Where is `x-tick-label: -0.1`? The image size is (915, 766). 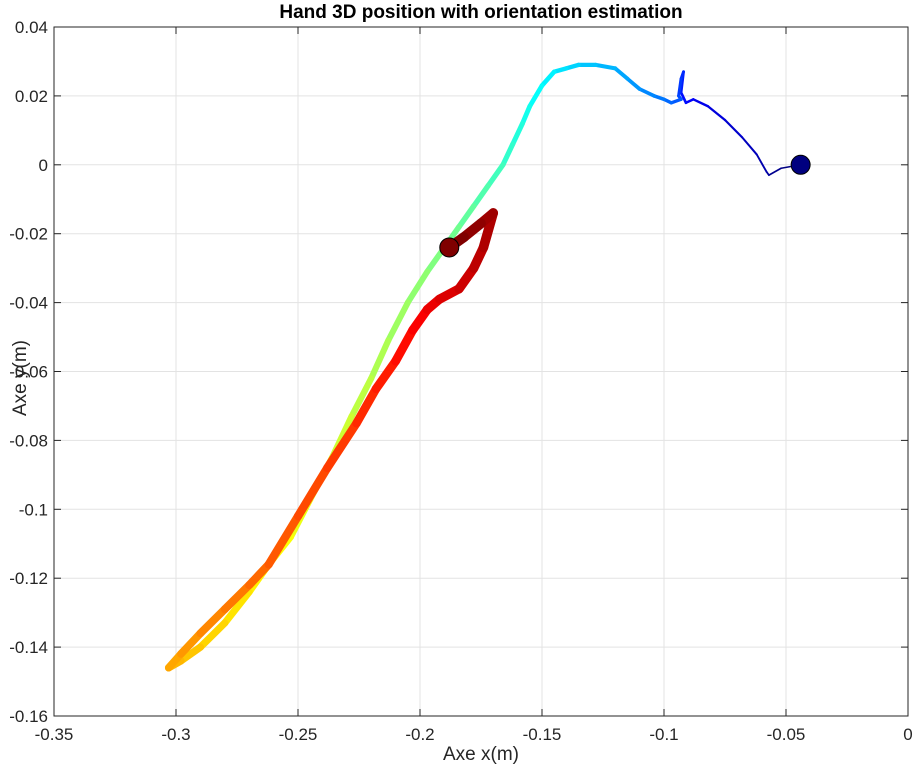 x-tick-label: -0.1 is located at coordinates (663, 734).